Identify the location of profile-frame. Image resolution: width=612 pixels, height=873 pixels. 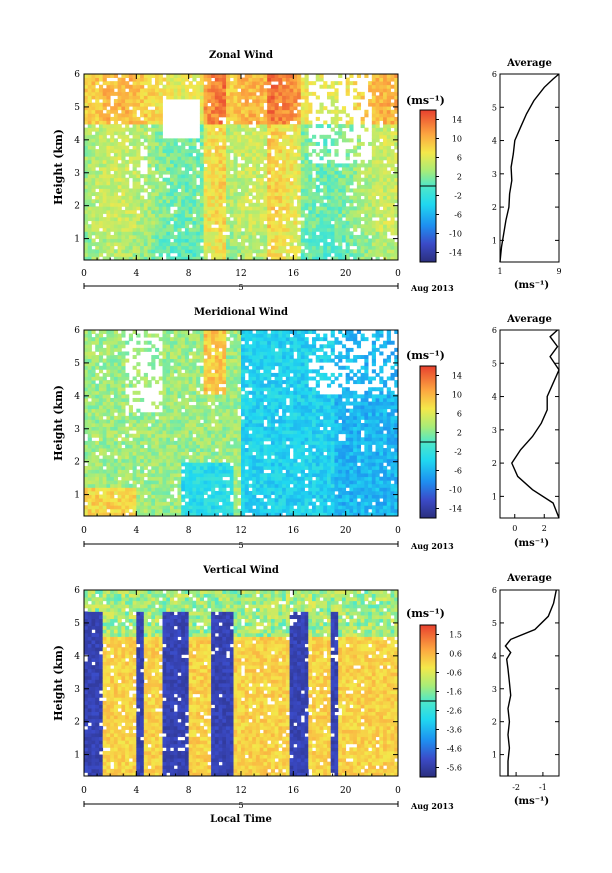
(529, 168).